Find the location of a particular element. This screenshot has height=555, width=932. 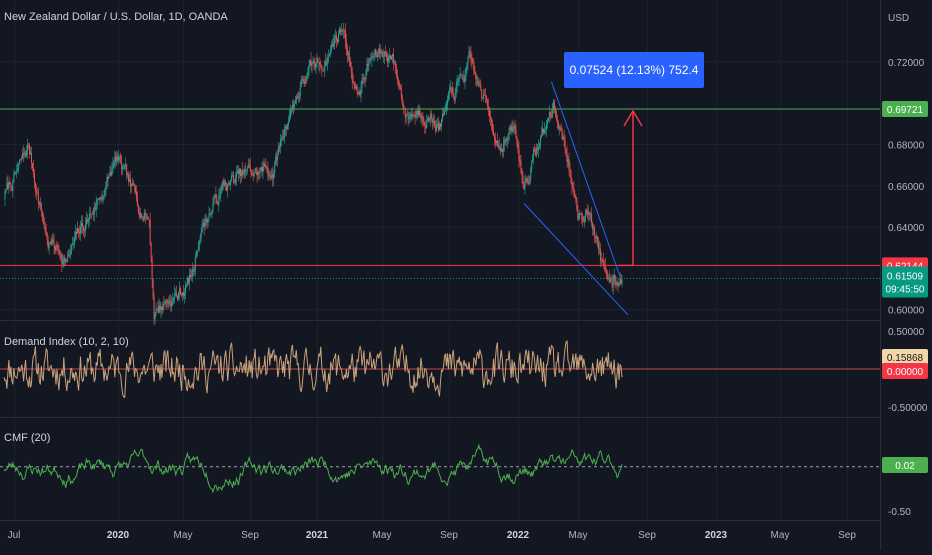

wedge-upper-line is located at coordinates (585, 179).